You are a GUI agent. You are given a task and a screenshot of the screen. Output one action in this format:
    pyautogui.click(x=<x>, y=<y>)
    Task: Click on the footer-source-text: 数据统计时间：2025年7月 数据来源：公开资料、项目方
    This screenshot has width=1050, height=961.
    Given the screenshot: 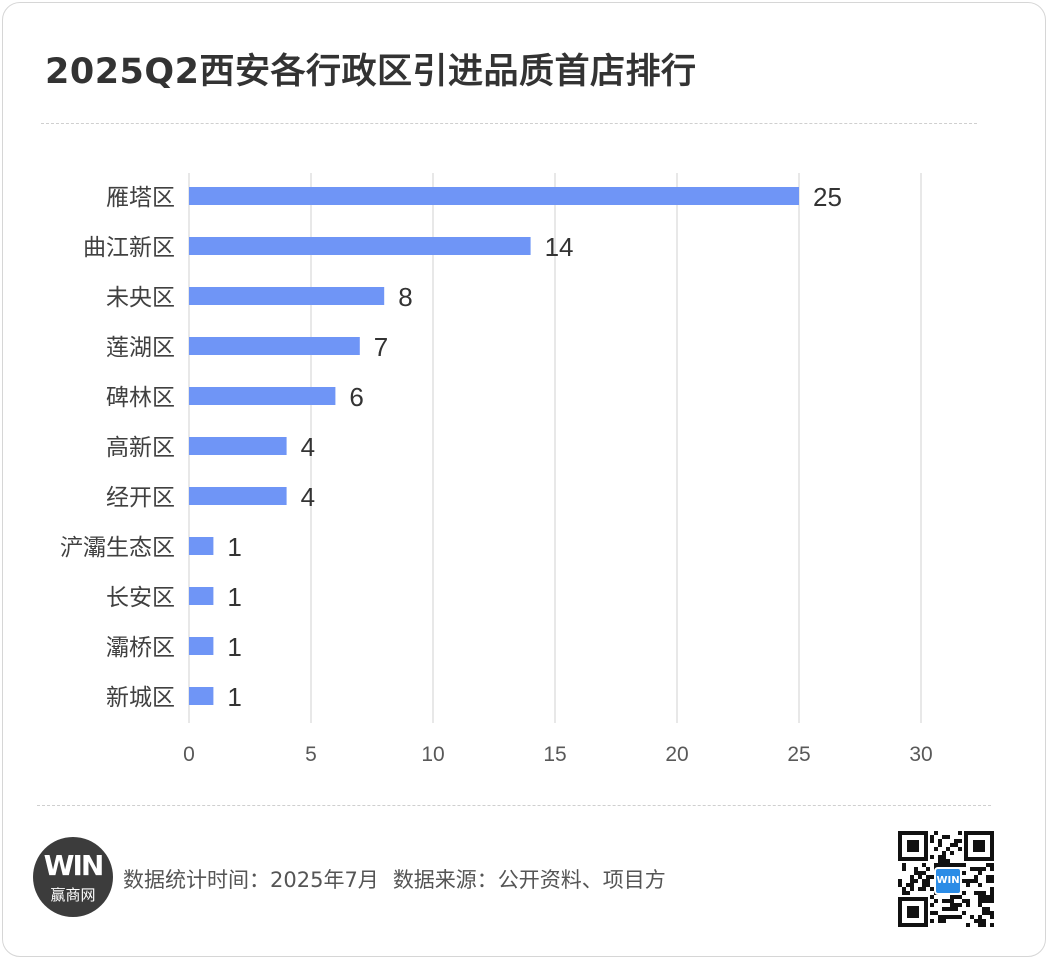 What is the action you would take?
    pyautogui.click(x=394, y=879)
    